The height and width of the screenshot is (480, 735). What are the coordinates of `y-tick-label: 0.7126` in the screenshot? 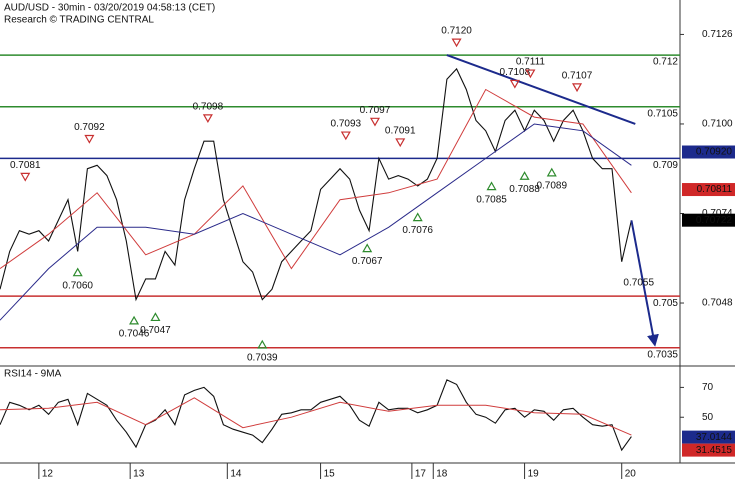 It's located at (717, 34).